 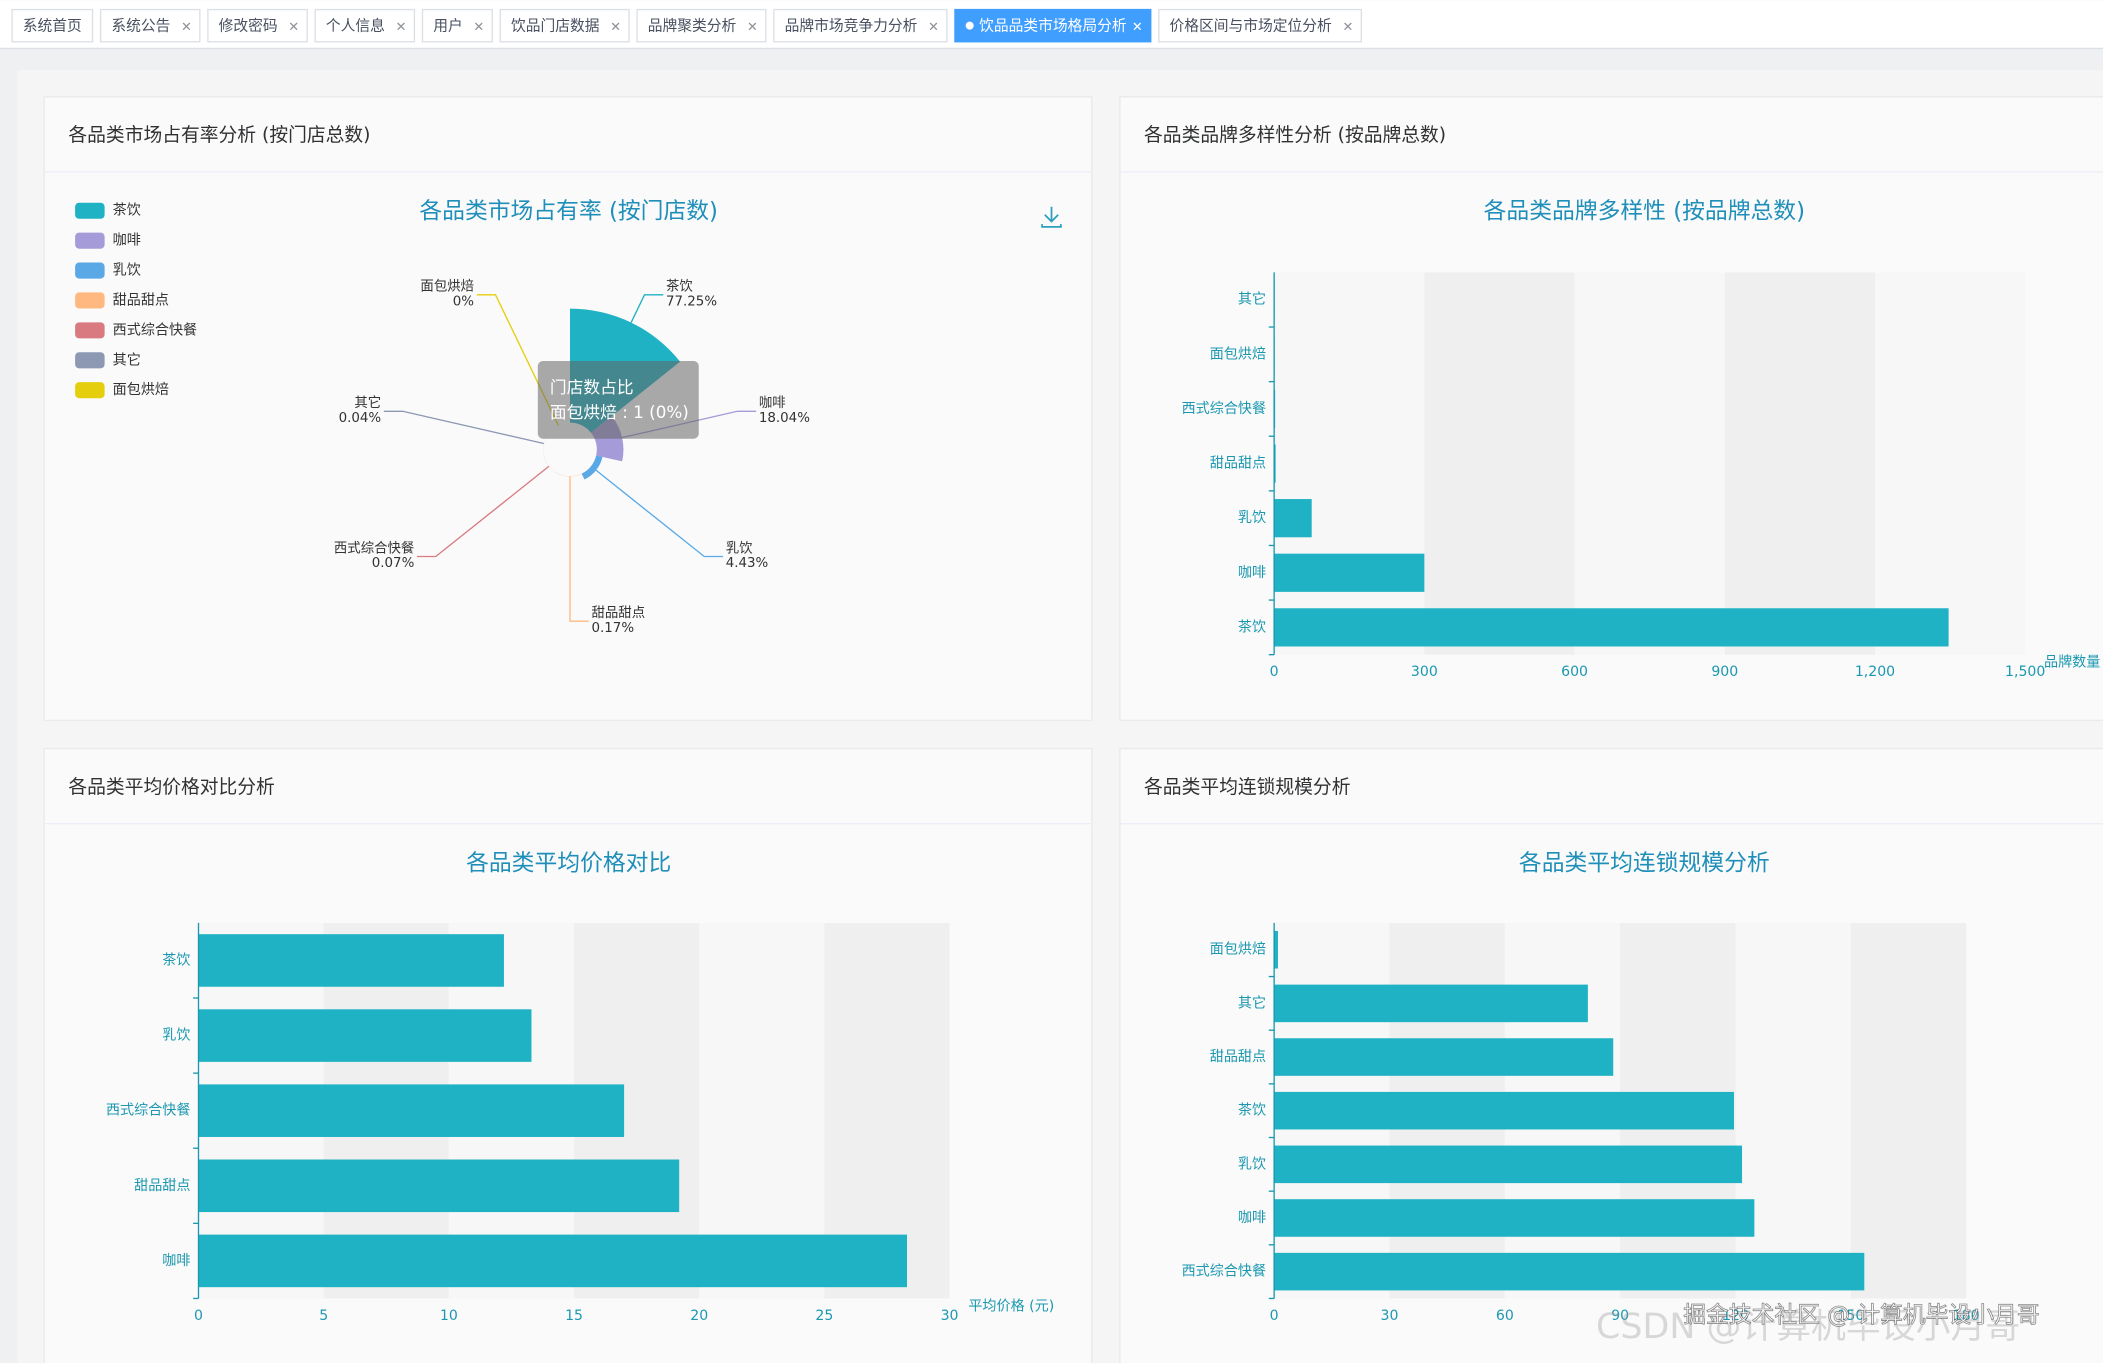 I want to click on tooltip-title: 门店数占比, so click(x=592, y=387).